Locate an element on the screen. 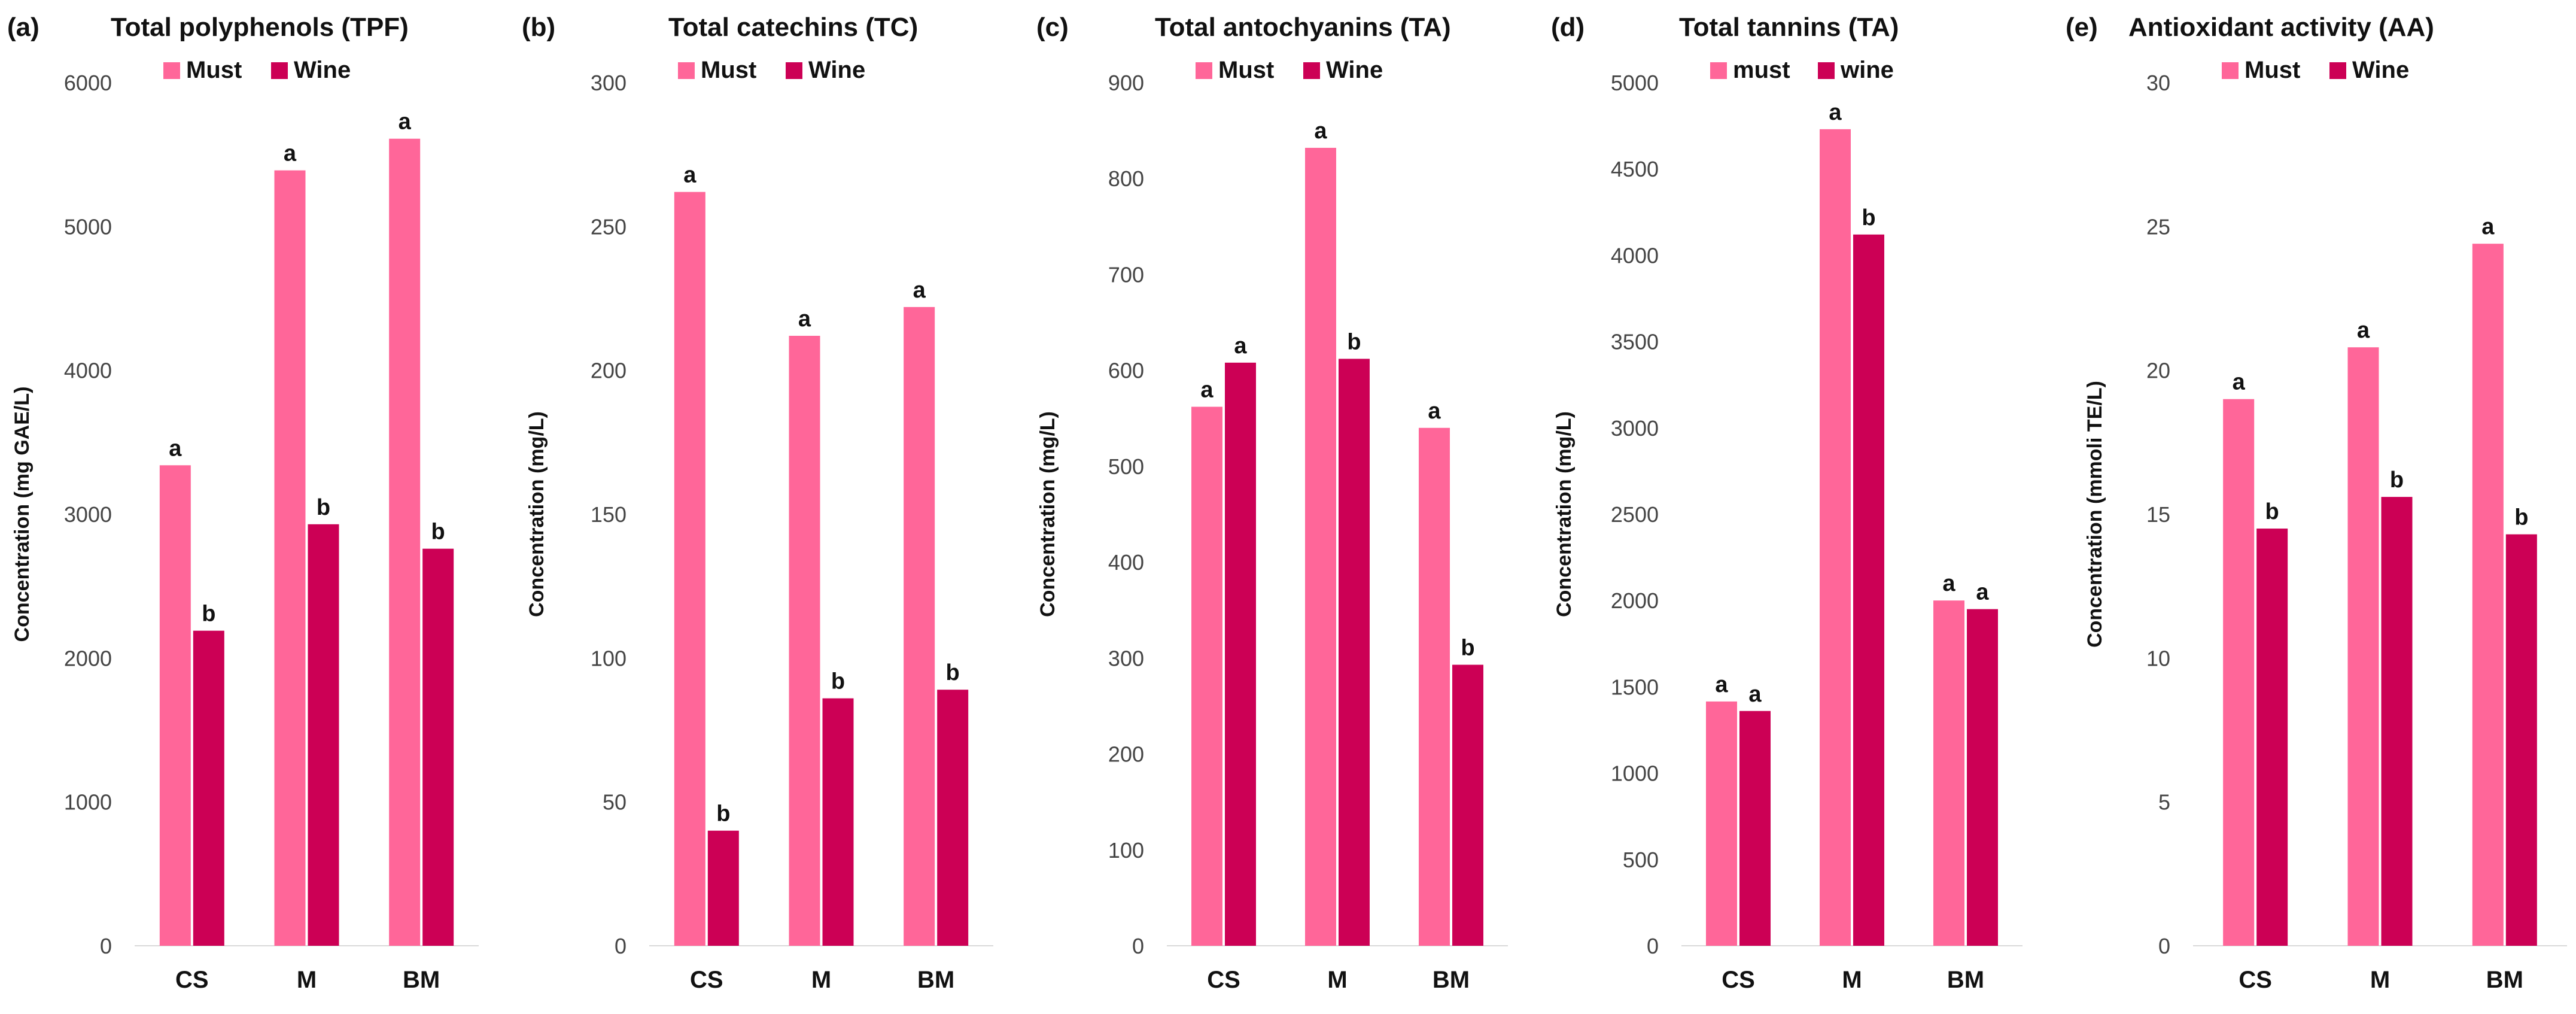 The image size is (2576, 1014). y-tick-label: 250 is located at coordinates (608, 226).